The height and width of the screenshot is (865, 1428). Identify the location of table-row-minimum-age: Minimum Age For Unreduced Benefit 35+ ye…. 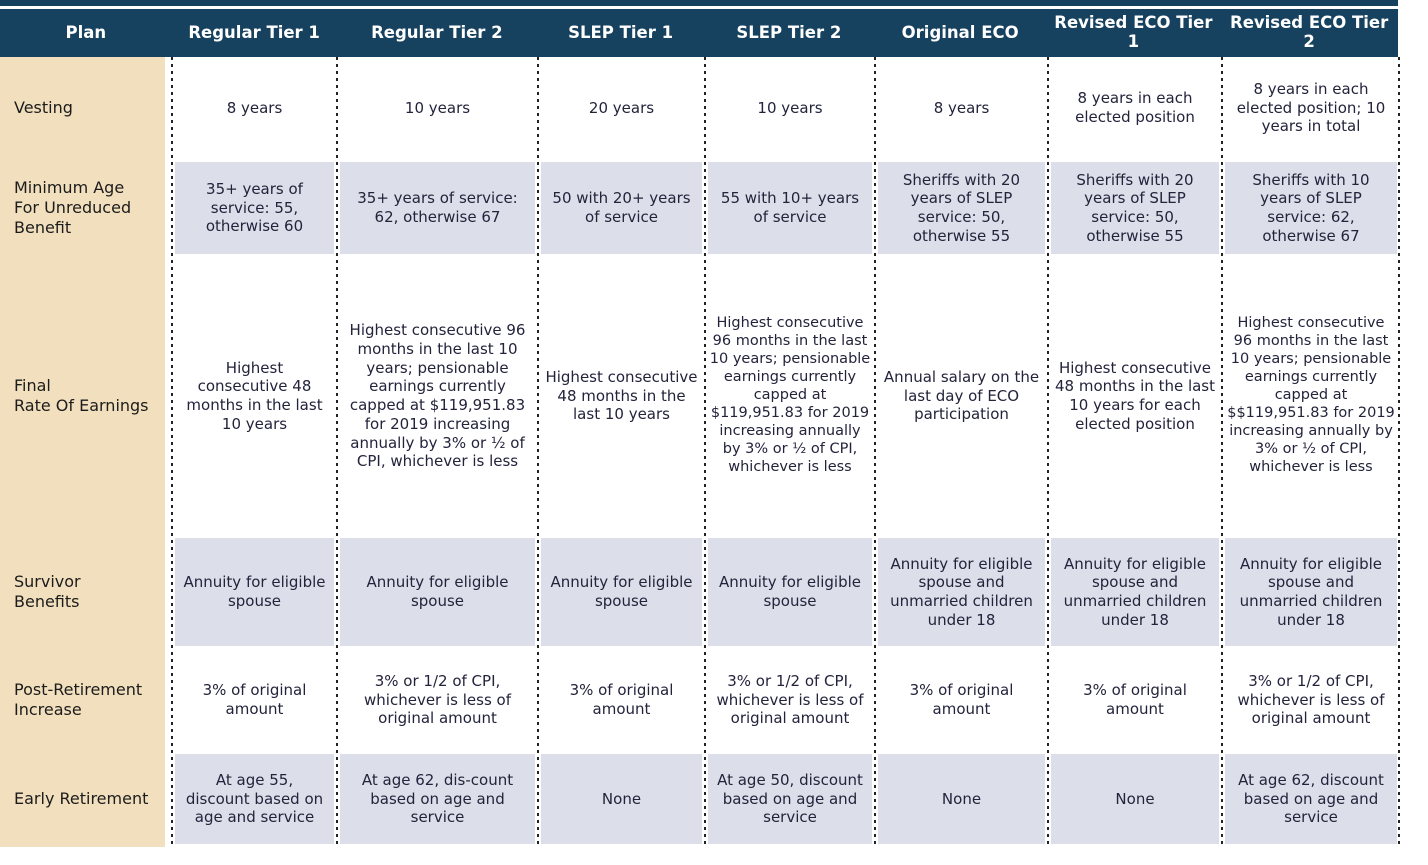
(700, 208).